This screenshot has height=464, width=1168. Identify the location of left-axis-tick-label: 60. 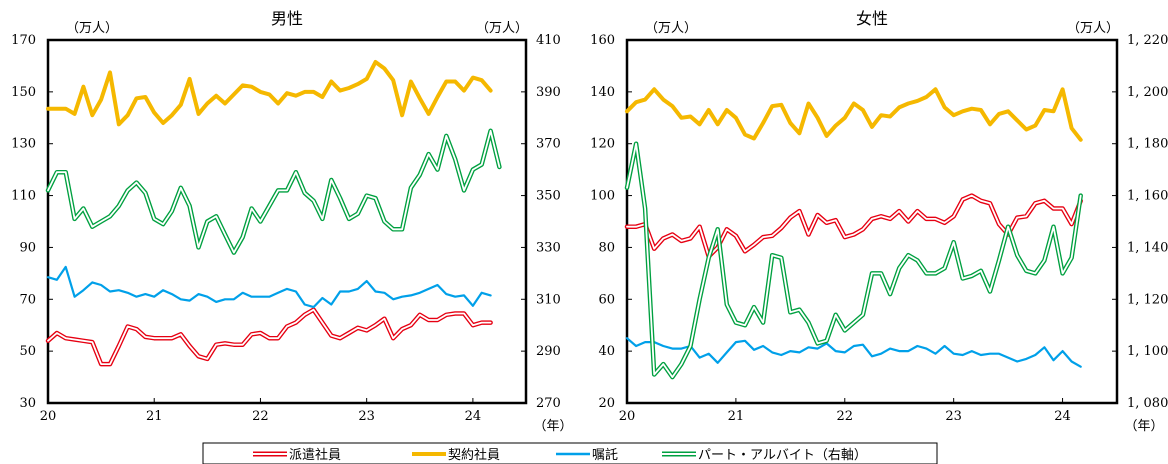
(606, 299).